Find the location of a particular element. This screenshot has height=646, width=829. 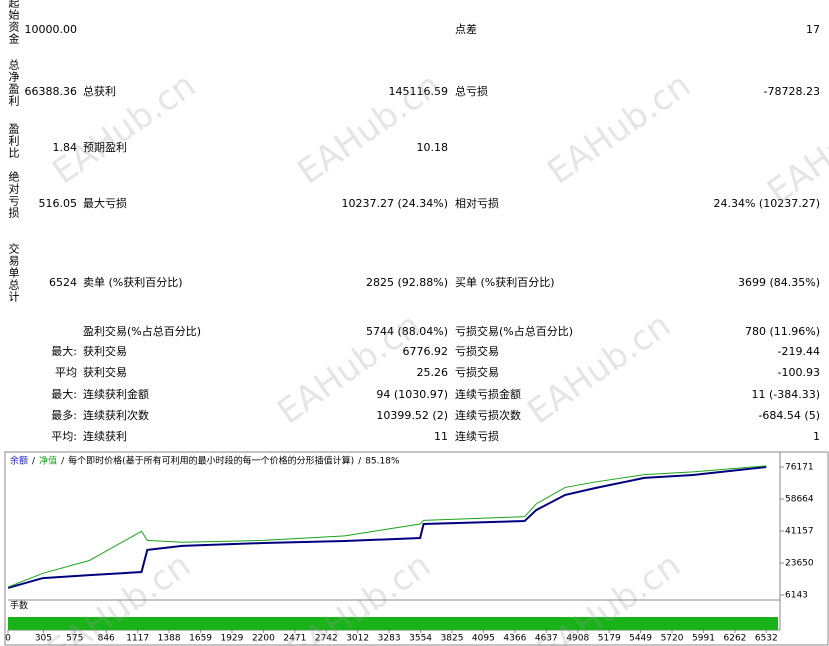

right-value: -100.93 is located at coordinates (798, 372).